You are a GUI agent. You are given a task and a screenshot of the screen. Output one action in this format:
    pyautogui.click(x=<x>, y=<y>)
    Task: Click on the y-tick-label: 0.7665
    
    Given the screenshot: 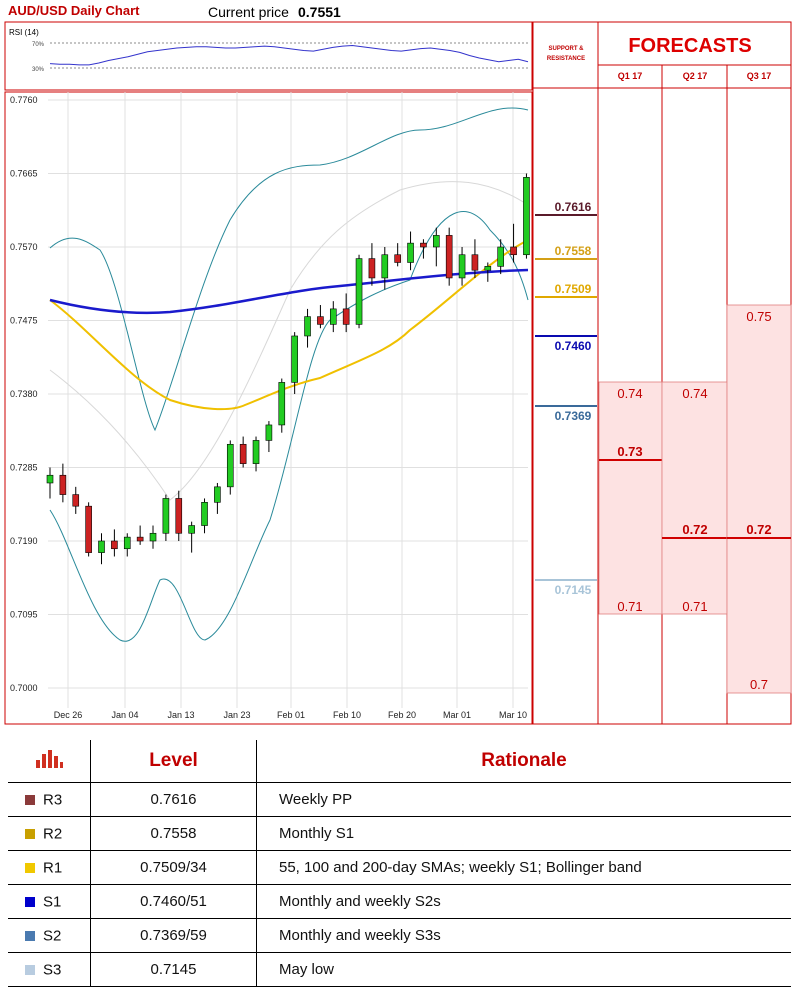 What is the action you would take?
    pyautogui.click(x=24, y=174)
    